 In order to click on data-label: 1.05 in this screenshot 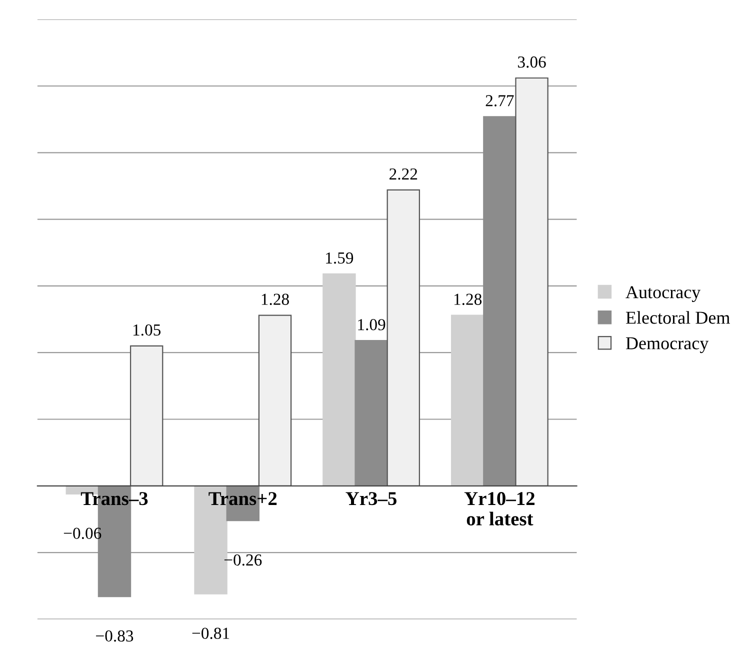, I will do `click(147, 330)`.